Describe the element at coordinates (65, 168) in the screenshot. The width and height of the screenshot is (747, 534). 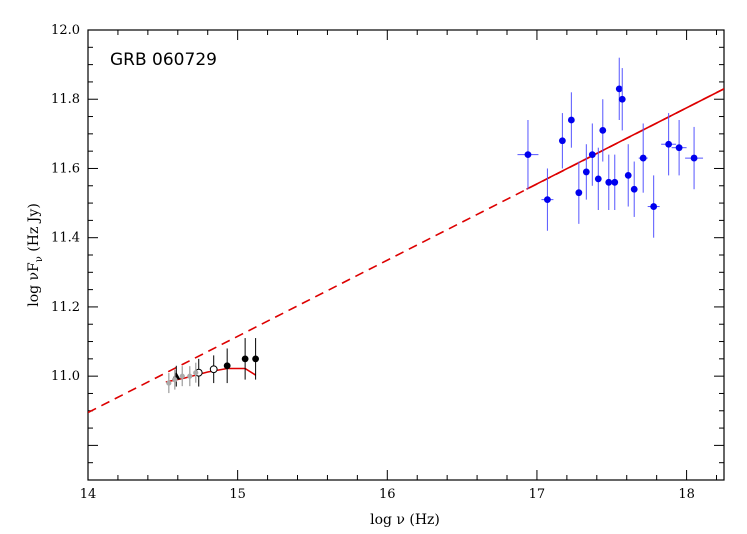
I see `y-tick-label: 11.6` at that location.